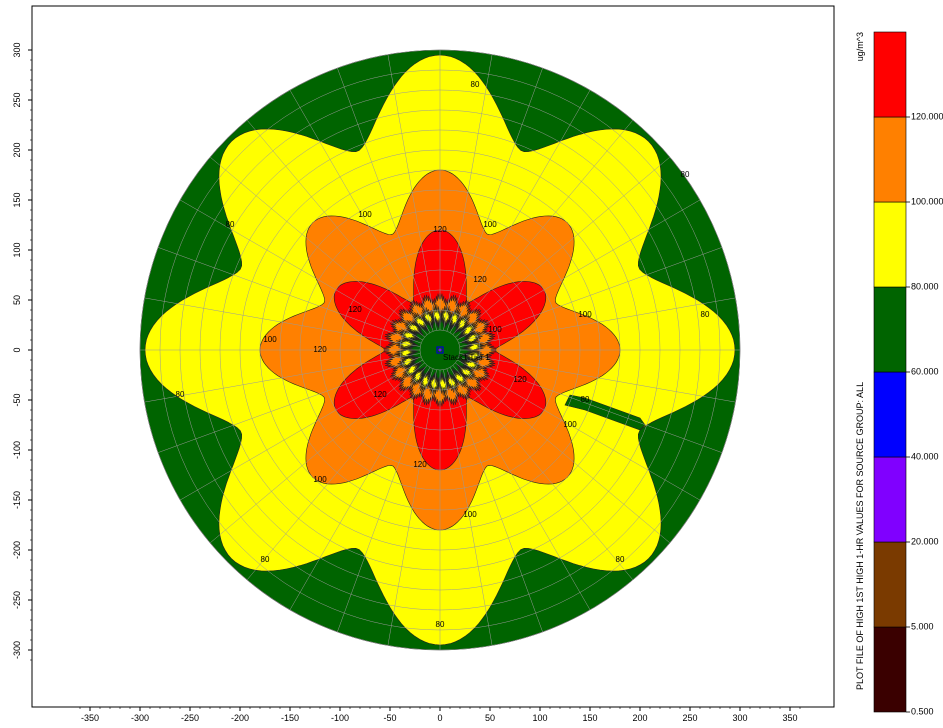 The width and height of the screenshot is (943, 728). What do you see at coordinates (490, 718) in the screenshot?
I see `x-tick-label: 50` at bounding box center [490, 718].